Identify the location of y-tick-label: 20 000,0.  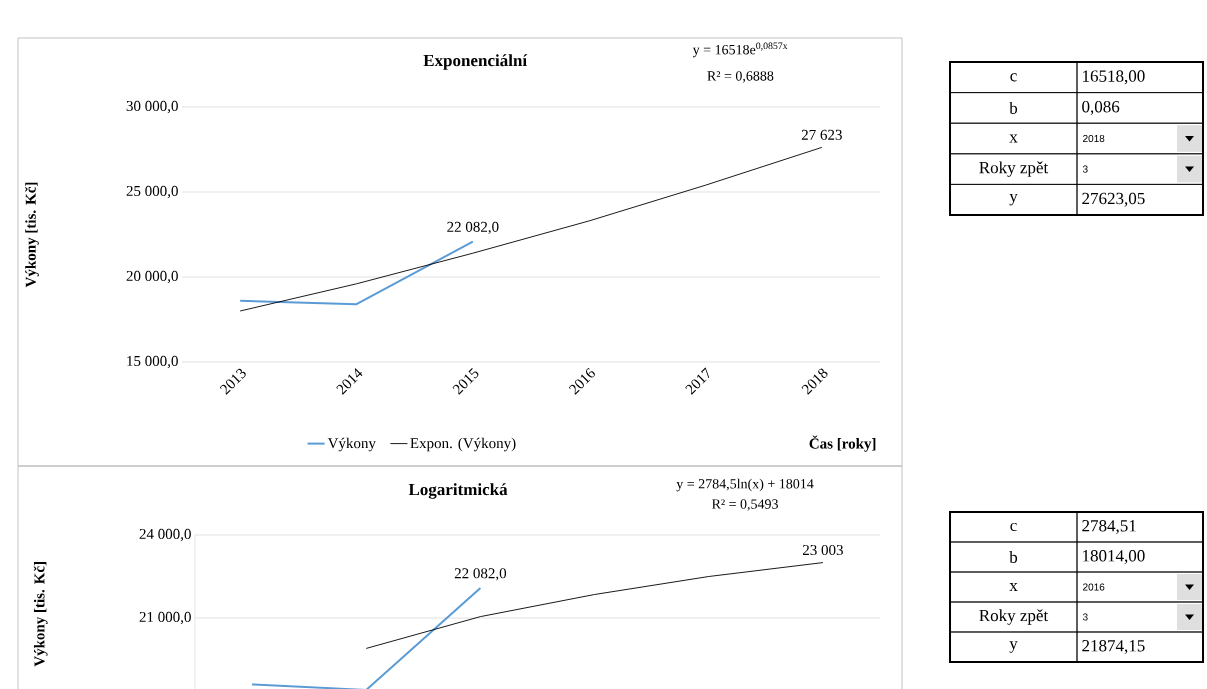
(152, 277).